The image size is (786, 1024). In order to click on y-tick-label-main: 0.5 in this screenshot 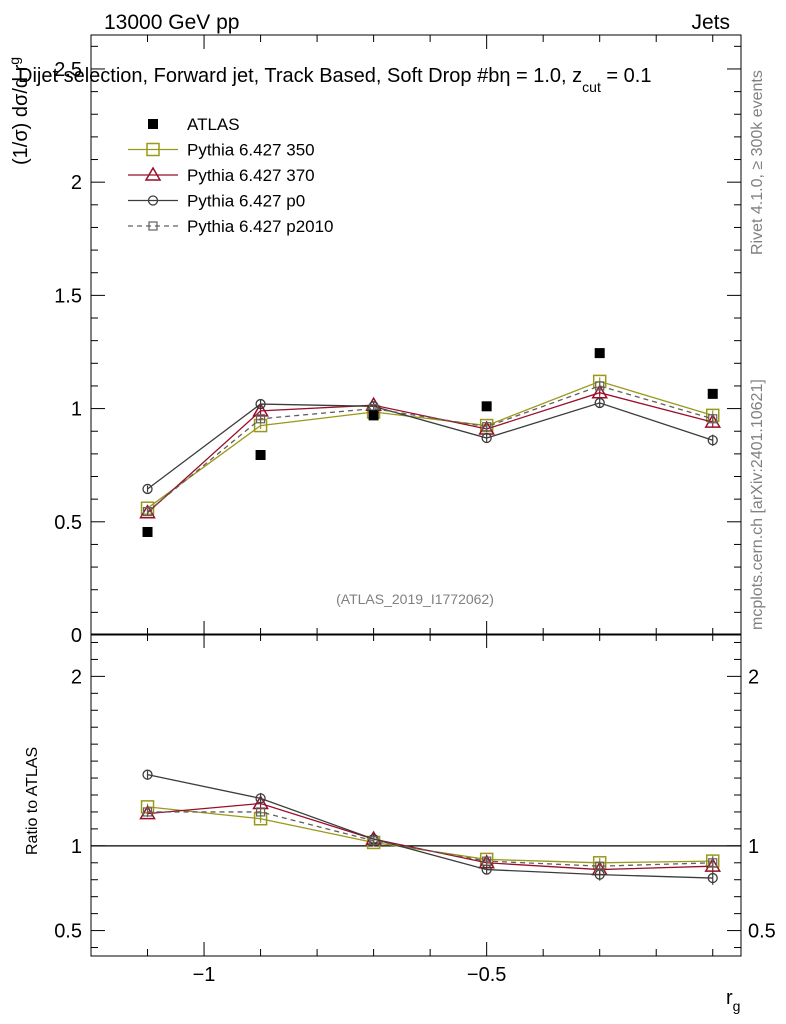, I will do `click(68, 523)`.